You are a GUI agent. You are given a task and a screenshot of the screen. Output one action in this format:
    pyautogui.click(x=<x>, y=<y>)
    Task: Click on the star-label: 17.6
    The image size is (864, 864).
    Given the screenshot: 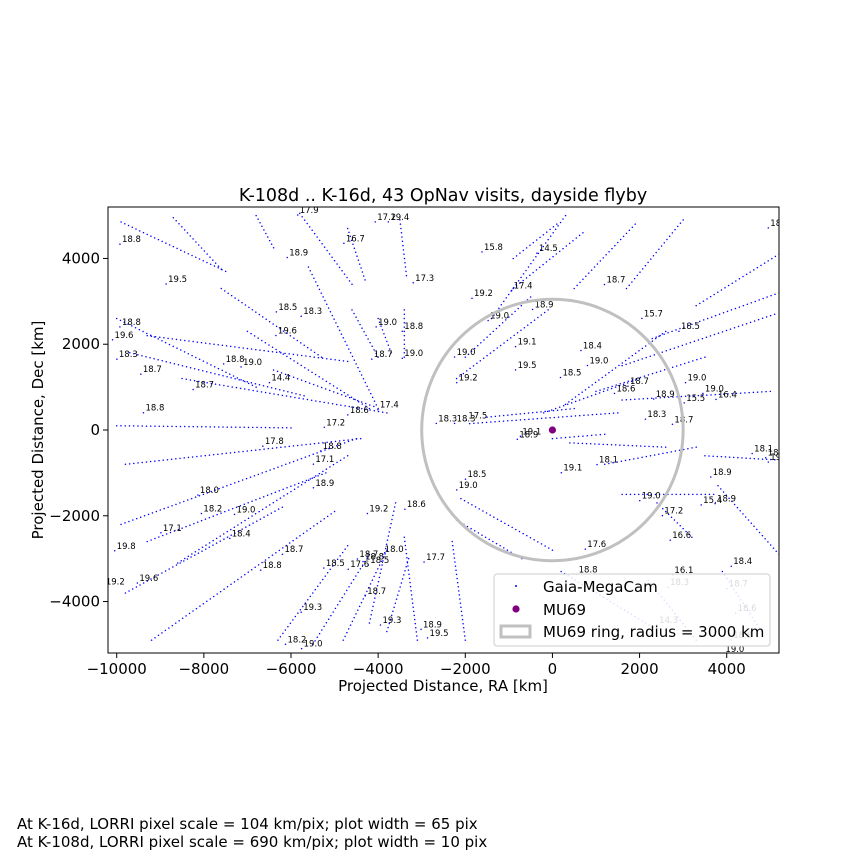 What is the action you would take?
    pyautogui.click(x=596, y=545)
    